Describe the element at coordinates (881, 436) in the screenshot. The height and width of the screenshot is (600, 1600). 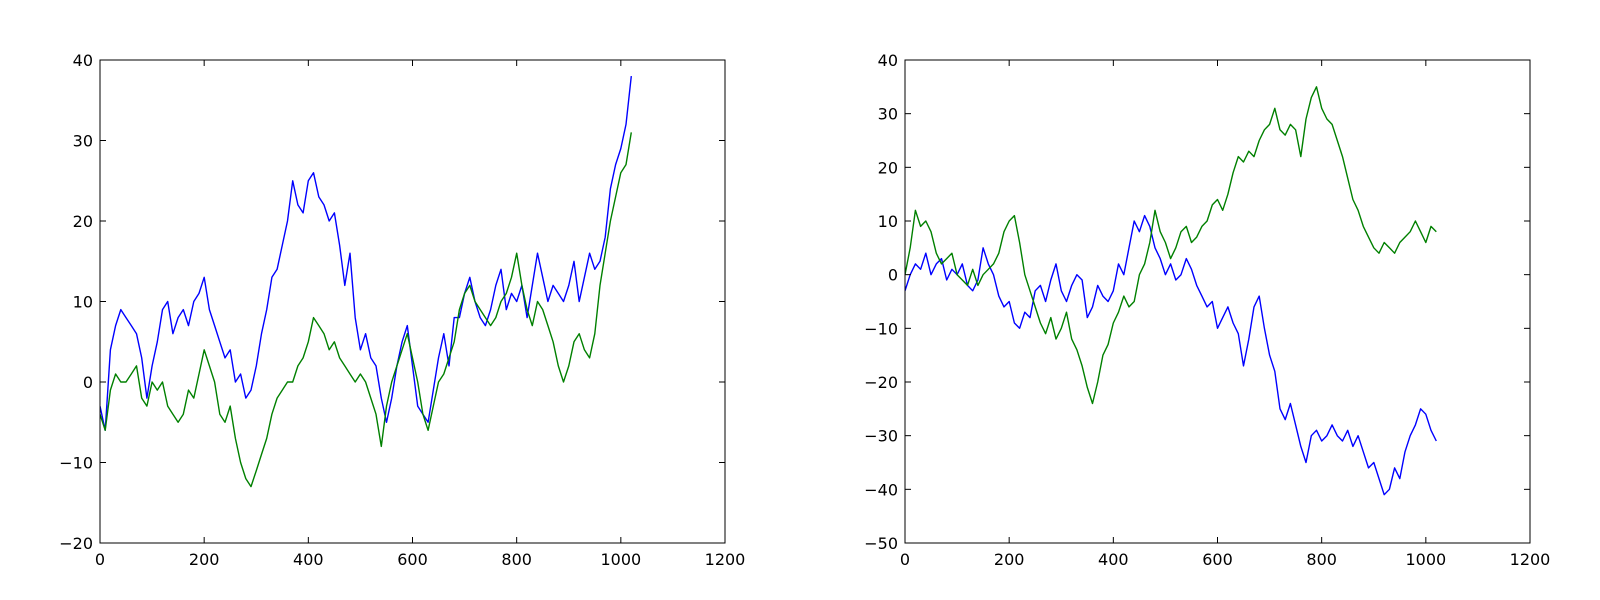
I see `y-tick-label: −30` at that location.